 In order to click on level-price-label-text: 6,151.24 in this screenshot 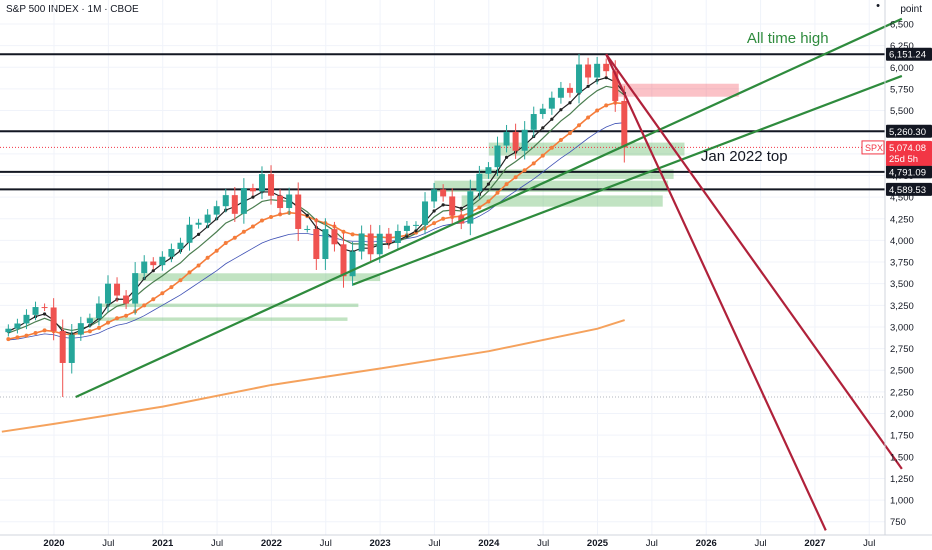, I will do `click(907, 55)`.